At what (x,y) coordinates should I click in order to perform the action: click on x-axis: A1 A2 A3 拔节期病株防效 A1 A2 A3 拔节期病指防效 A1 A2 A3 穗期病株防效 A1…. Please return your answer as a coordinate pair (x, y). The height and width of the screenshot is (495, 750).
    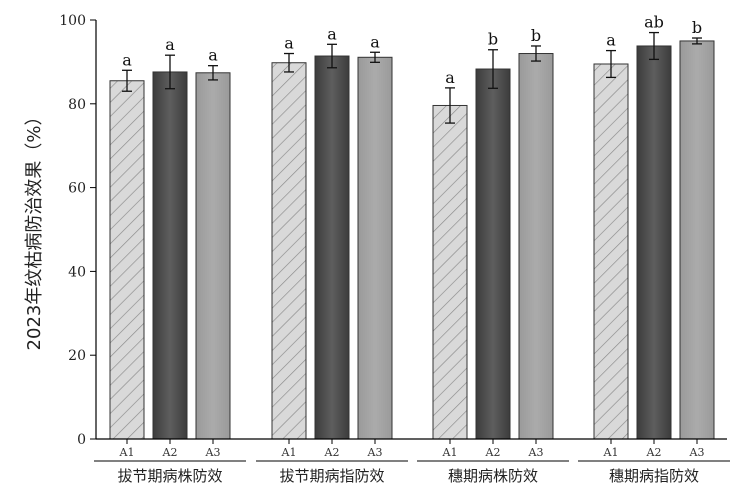
    Looking at the image, I should click on (412, 461).